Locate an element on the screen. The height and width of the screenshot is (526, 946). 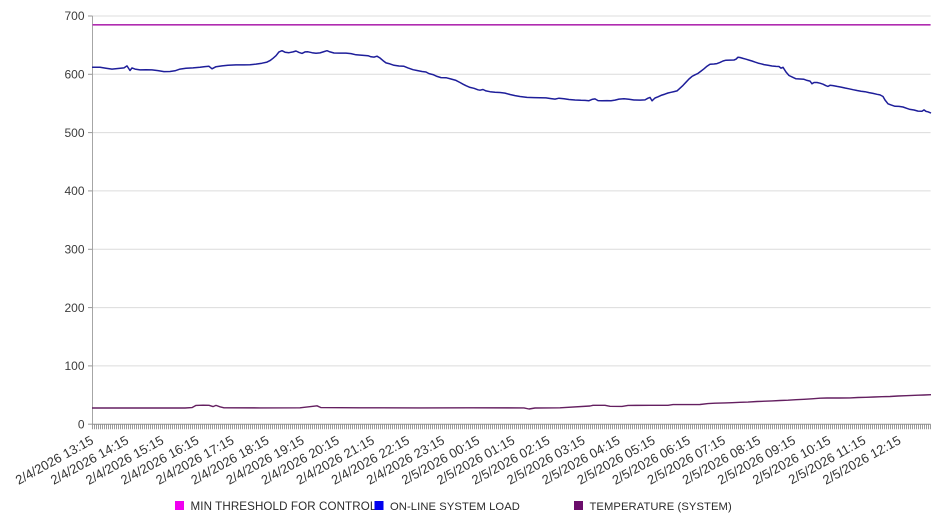
svg-text: 700 is located at coordinates (74, 16).